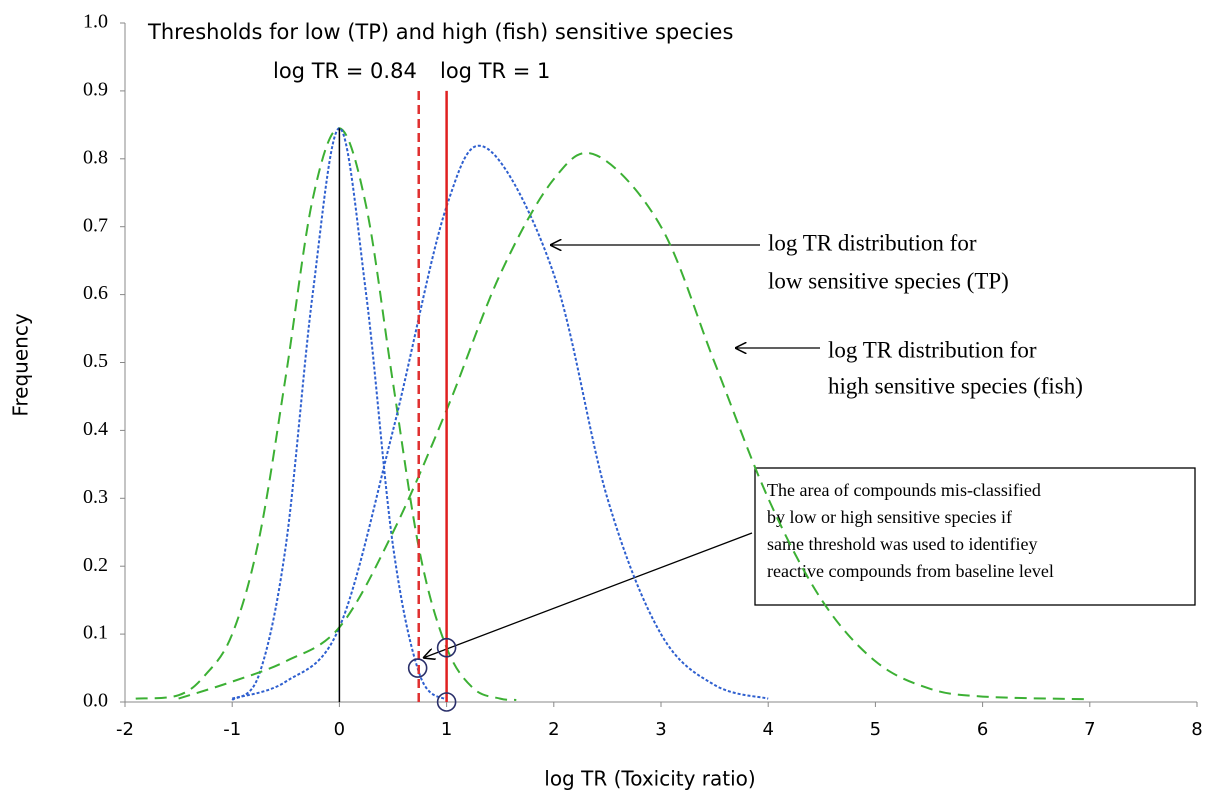  Describe the element at coordinates (95, 701) in the screenshot. I see `y-tick-label: 0.0` at that location.